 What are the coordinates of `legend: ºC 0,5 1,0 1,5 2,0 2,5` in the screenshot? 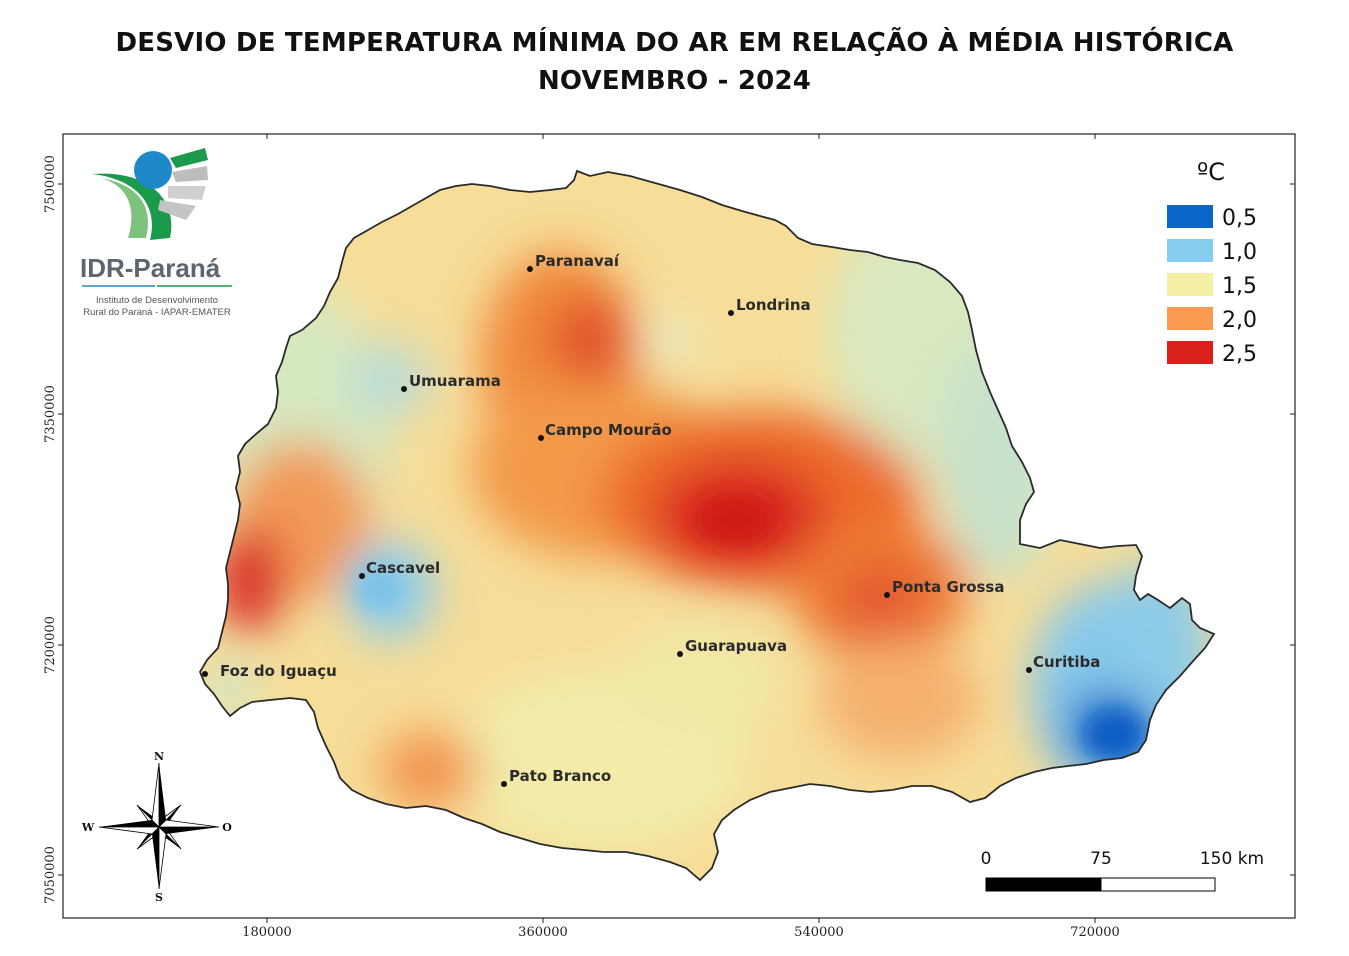 It's located at (1212, 262).